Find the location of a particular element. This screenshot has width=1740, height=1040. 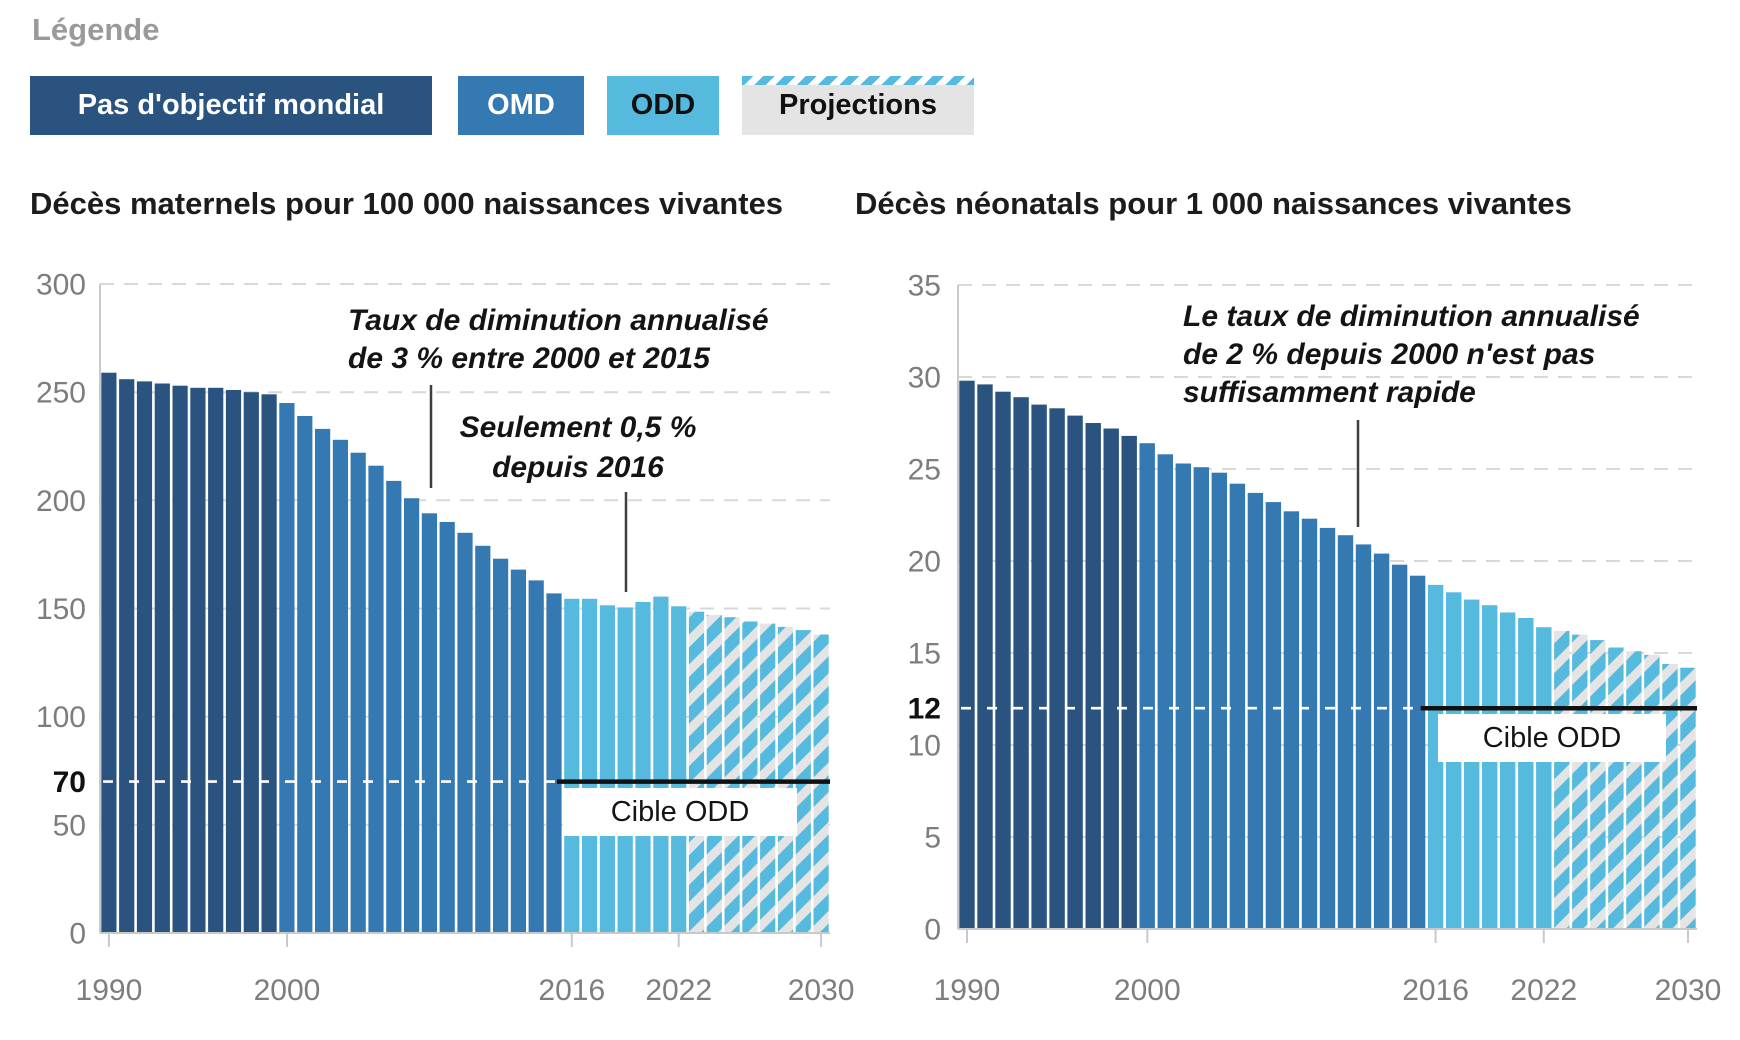

neonatal-target-label: Cible ODD is located at coordinates (1552, 738).